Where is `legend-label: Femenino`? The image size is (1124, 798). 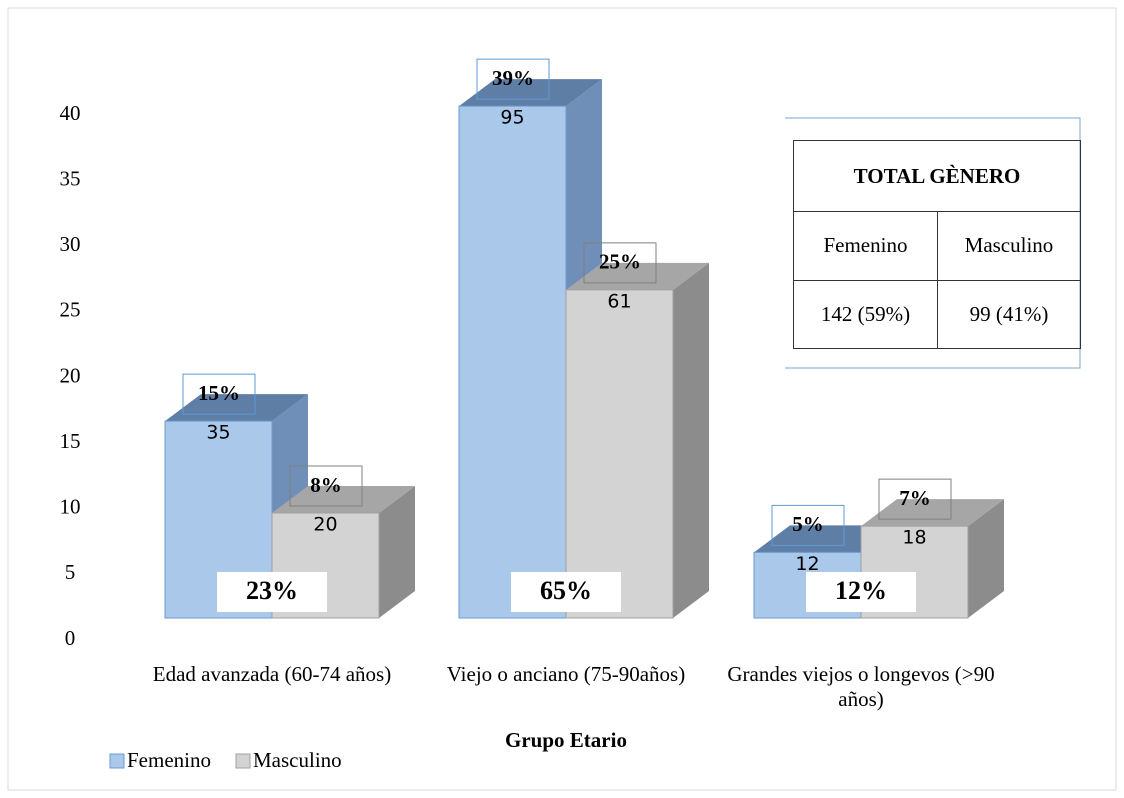 legend-label: Femenino is located at coordinates (169, 760).